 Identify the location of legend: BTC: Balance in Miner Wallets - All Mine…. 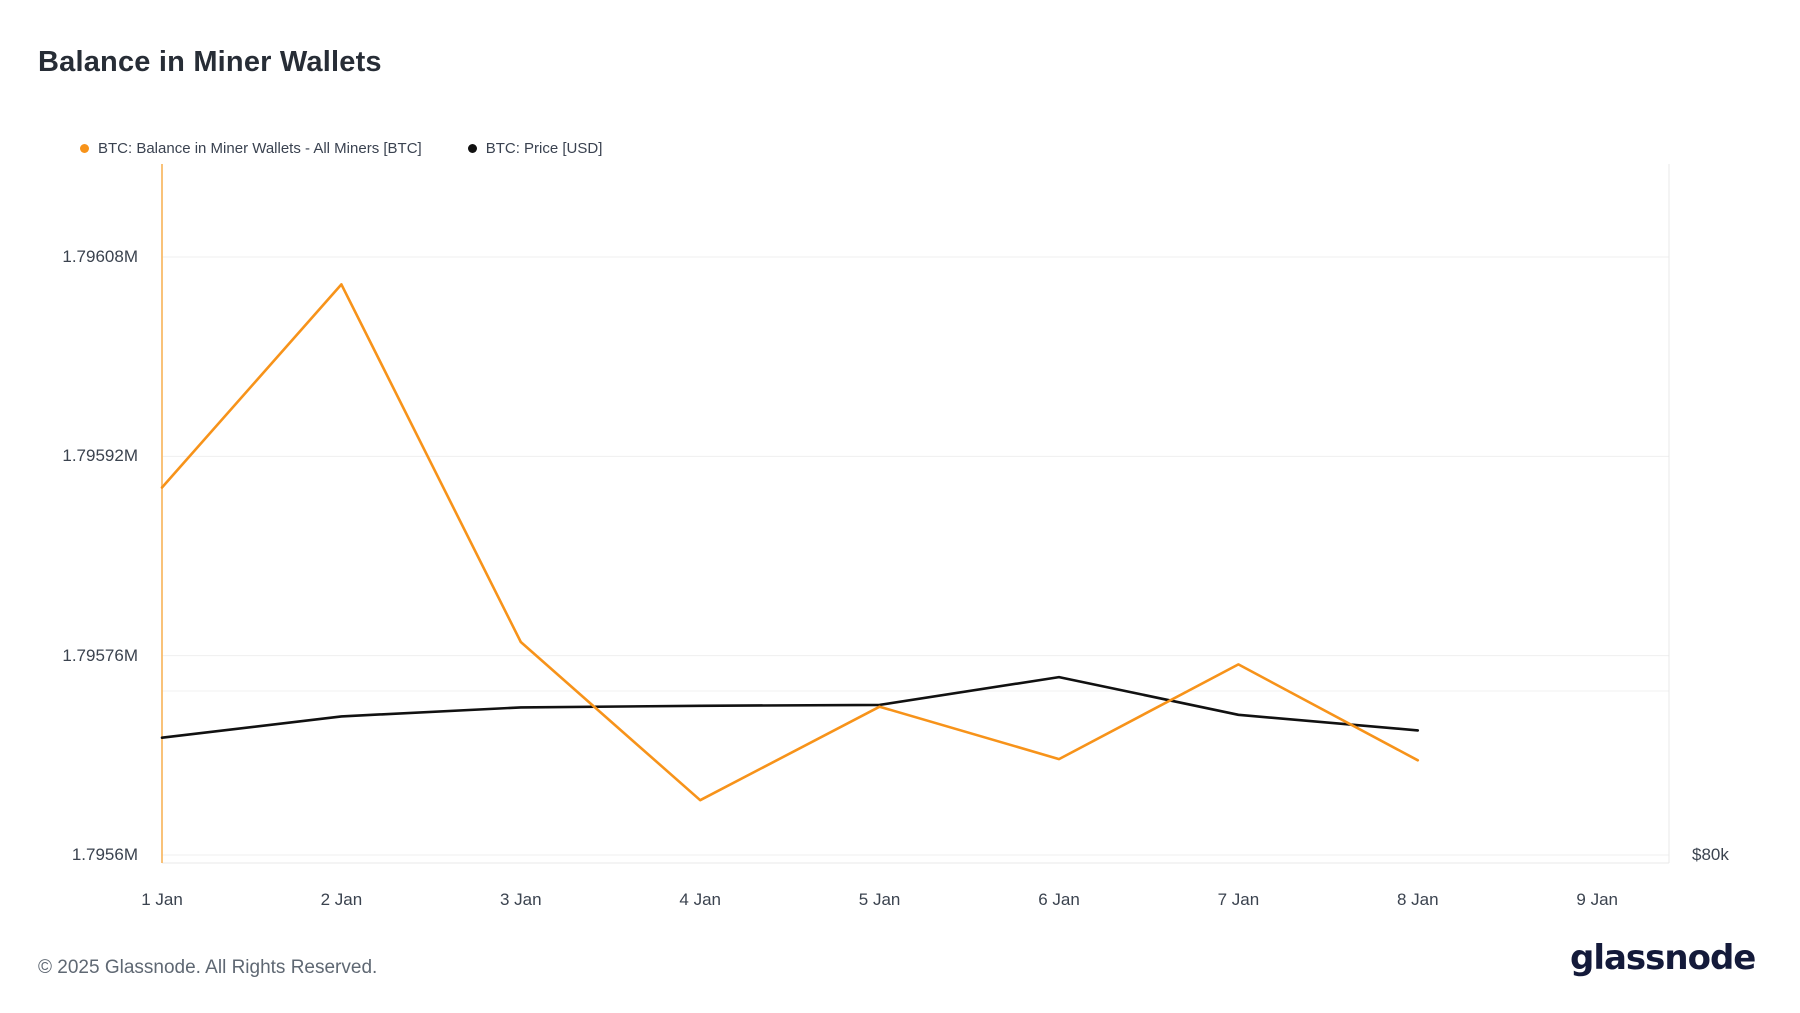
(341, 148).